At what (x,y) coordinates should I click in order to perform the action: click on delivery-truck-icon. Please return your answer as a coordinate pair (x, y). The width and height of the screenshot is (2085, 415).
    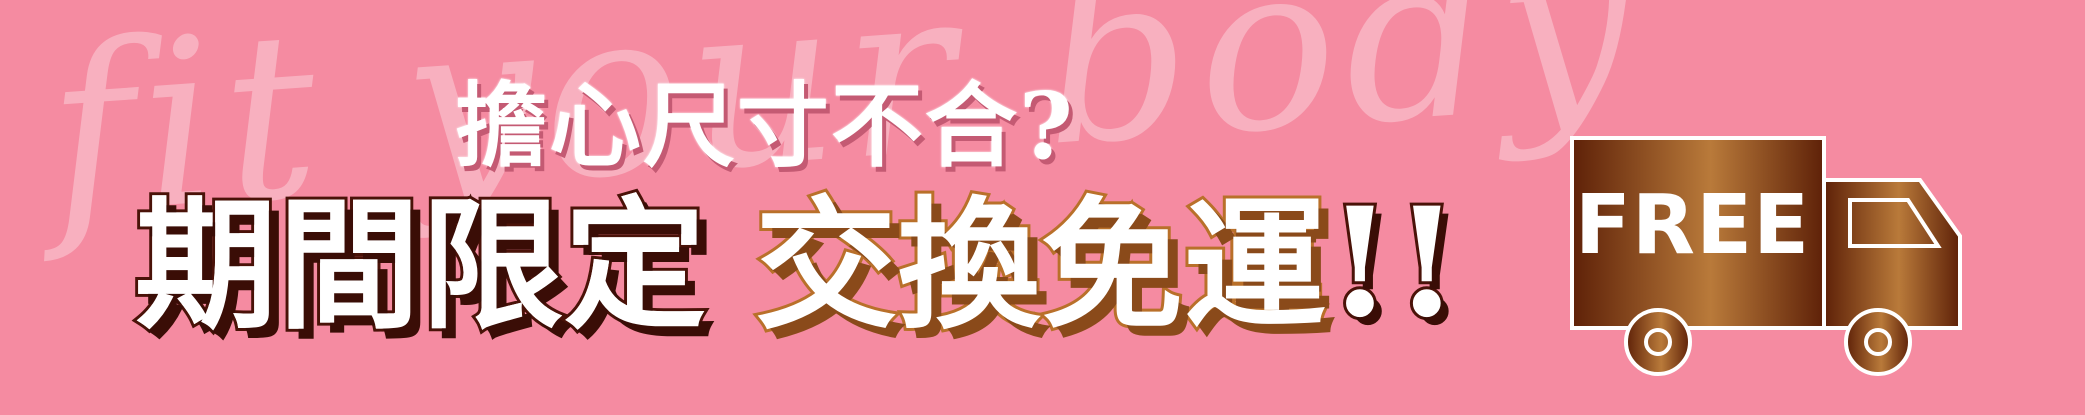
    Looking at the image, I should click on (1766, 256).